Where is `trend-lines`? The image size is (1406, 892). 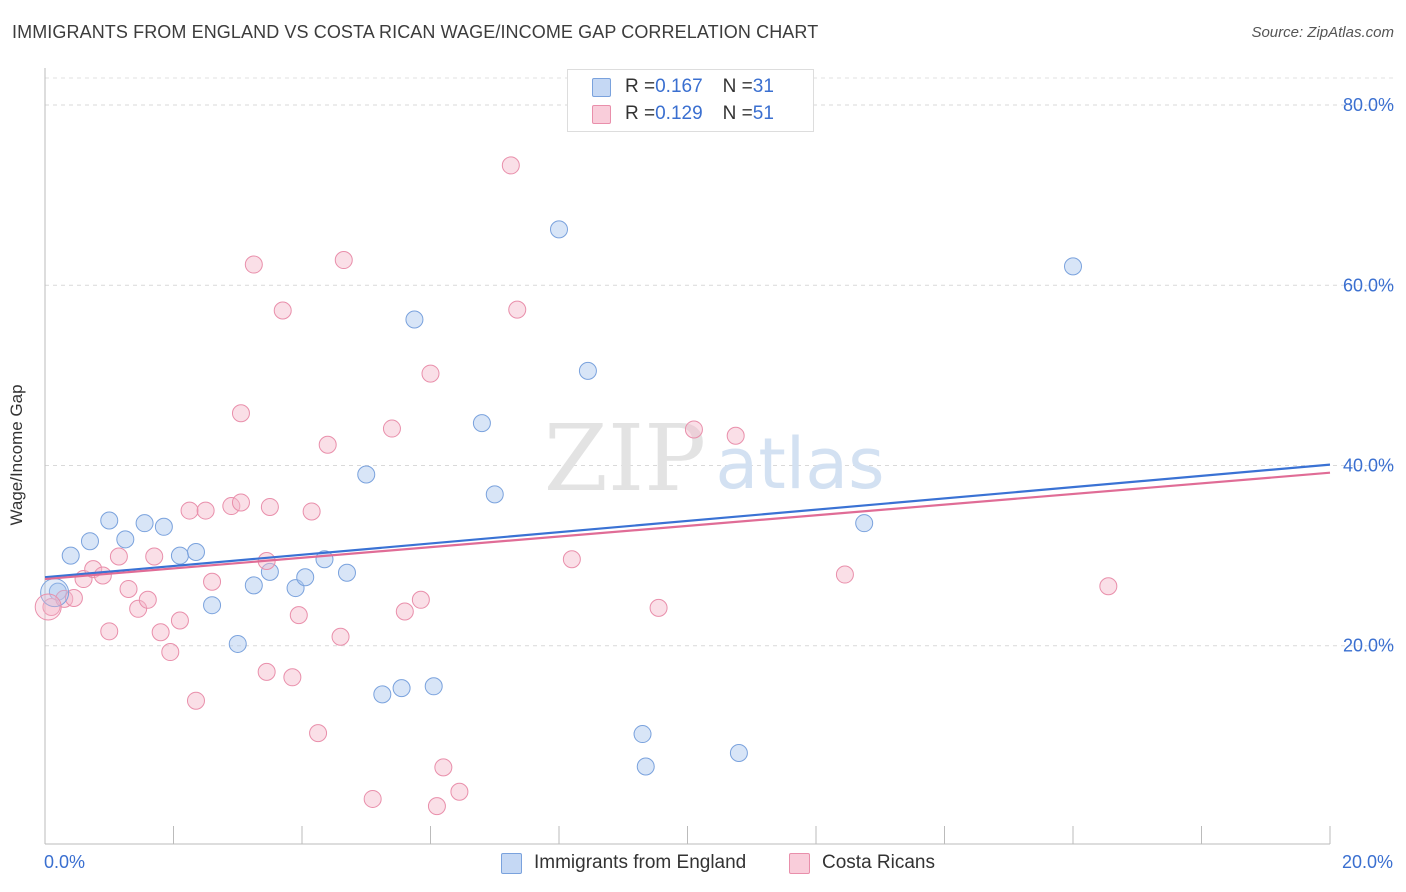 trend-lines is located at coordinates (687, 522).